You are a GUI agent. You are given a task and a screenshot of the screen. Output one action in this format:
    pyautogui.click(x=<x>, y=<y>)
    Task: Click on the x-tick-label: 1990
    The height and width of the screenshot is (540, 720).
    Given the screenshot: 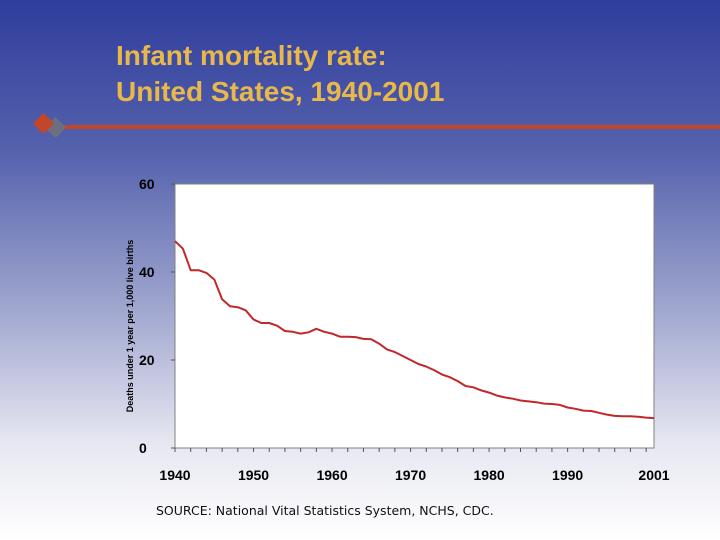 What is the action you would take?
    pyautogui.click(x=567, y=475)
    